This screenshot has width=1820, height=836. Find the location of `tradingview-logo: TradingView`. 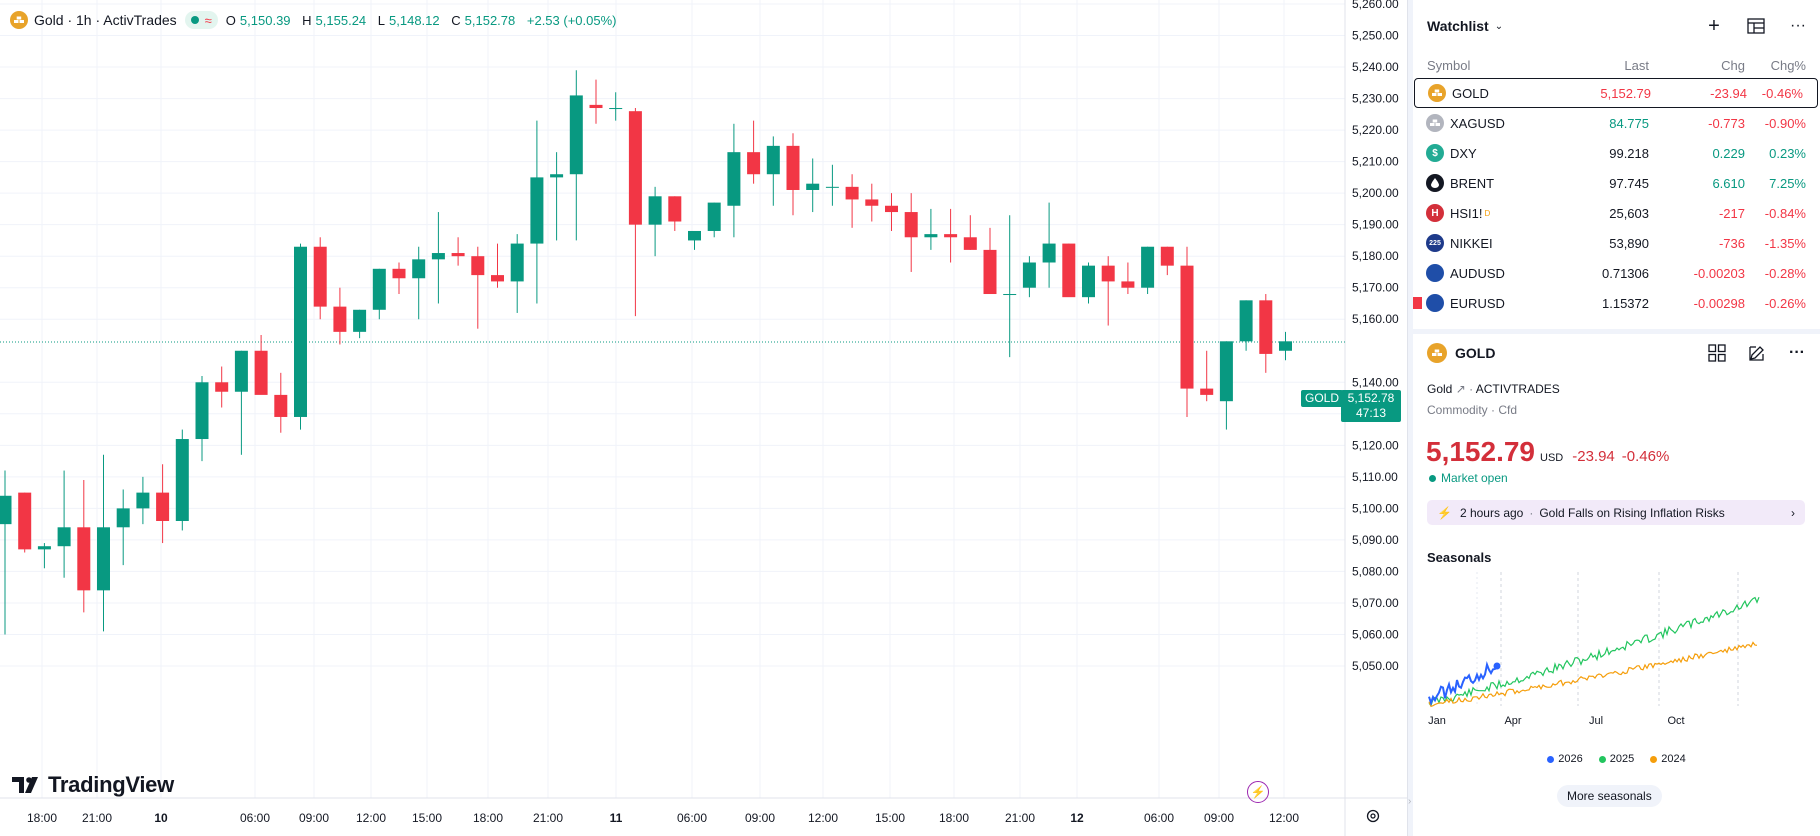

tradingview-logo: TradingView is located at coordinates (93, 785).